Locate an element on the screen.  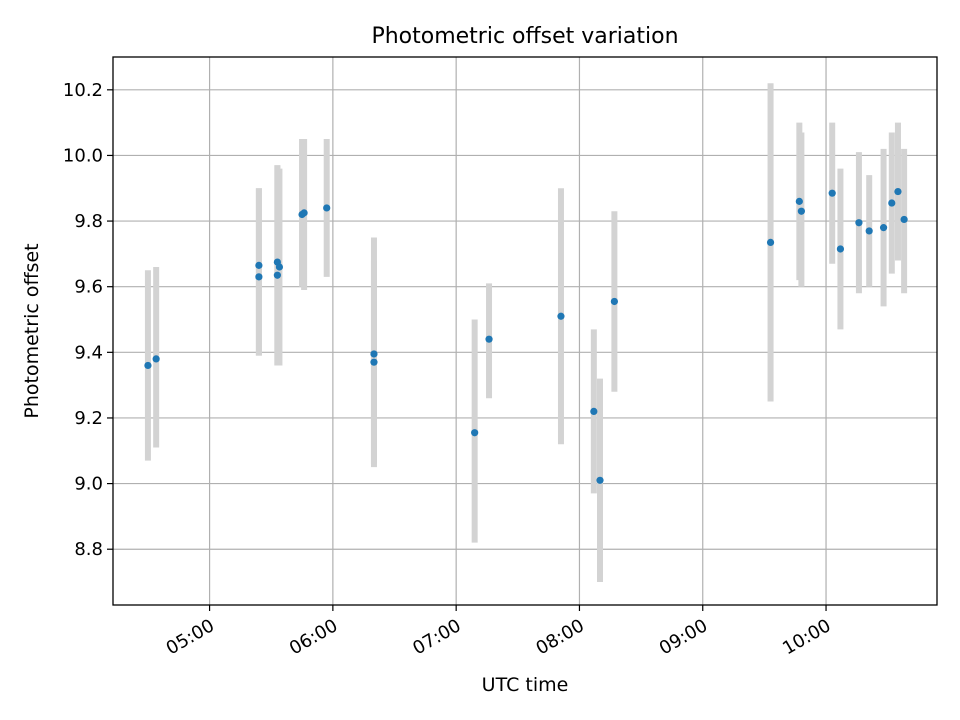
y-axis-label: Photometric offset is located at coordinates (32, 330).